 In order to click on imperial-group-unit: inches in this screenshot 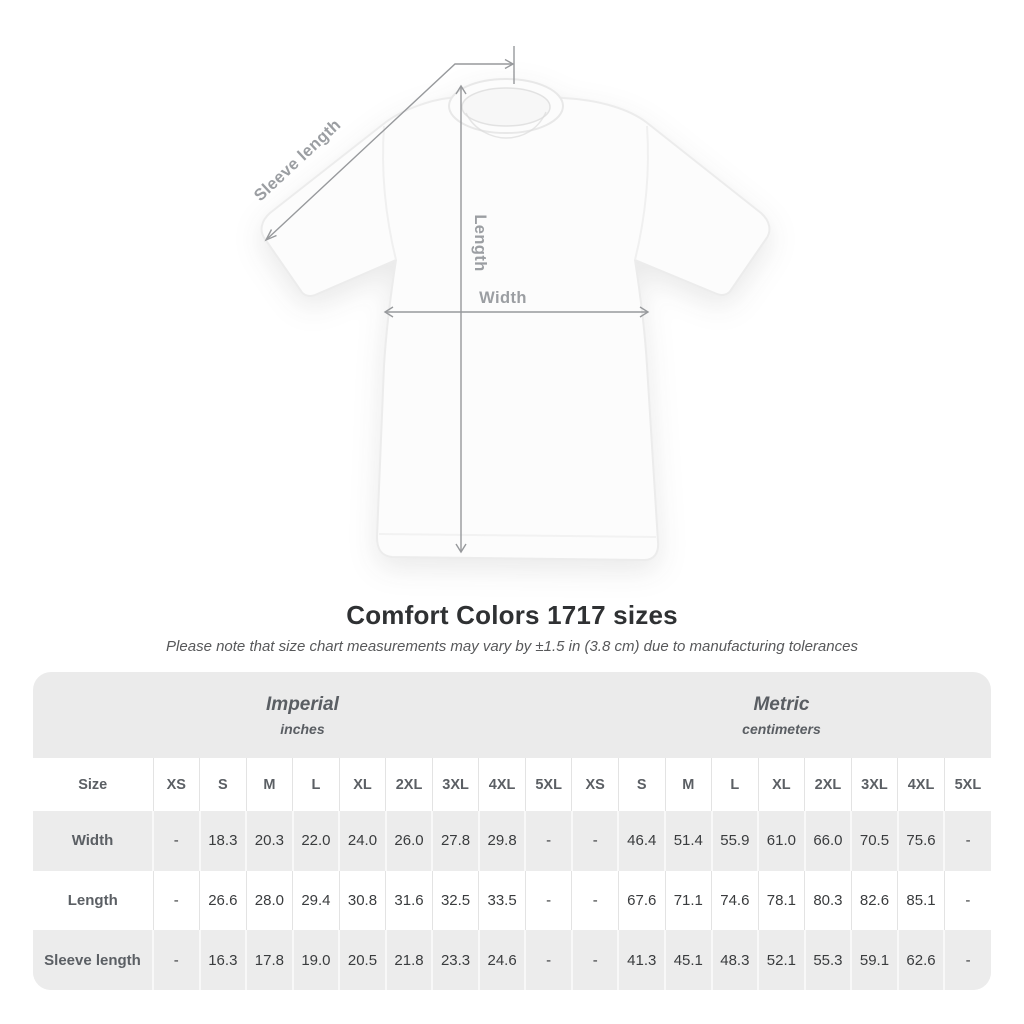, I will do `click(302, 728)`.